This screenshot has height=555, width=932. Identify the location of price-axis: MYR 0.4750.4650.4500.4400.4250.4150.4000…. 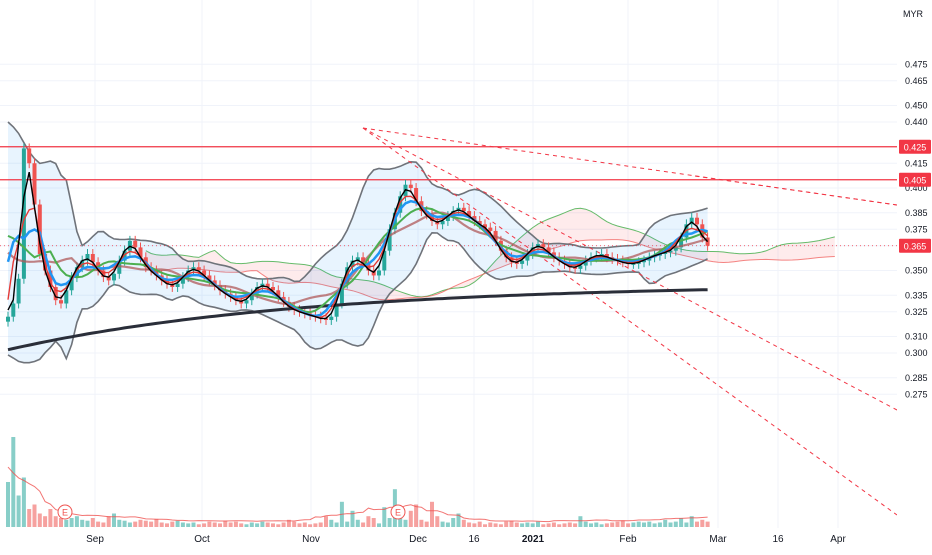
(914, 275).